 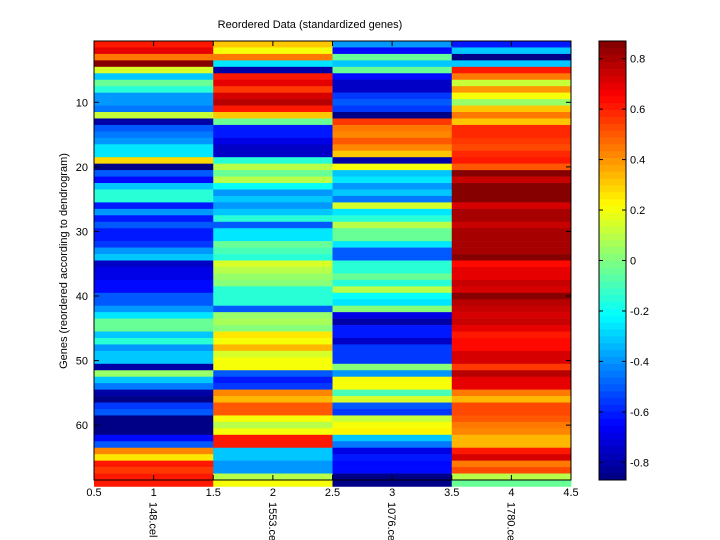 What do you see at coordinates (511, 493) in the screenshot?
I see `x-tick-label: 4` at bounding box center [511, 493].